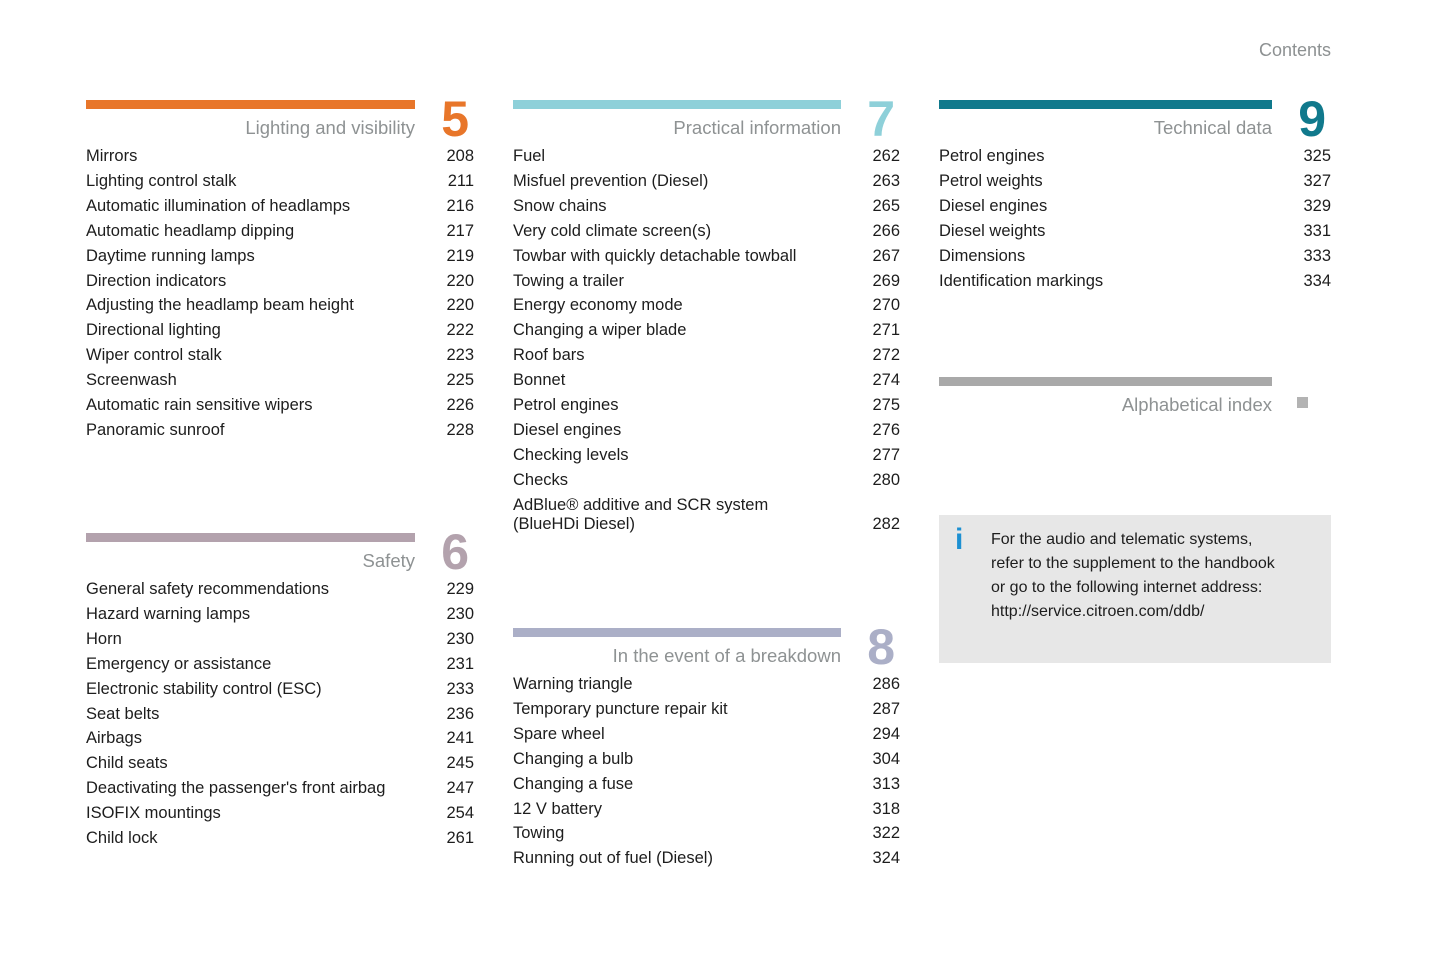 This screenshot has height=964, width=1445. Describe the element at coordinates (539, 380) in the screenshot. I see `toc-item-title: Bonnet` at that location.